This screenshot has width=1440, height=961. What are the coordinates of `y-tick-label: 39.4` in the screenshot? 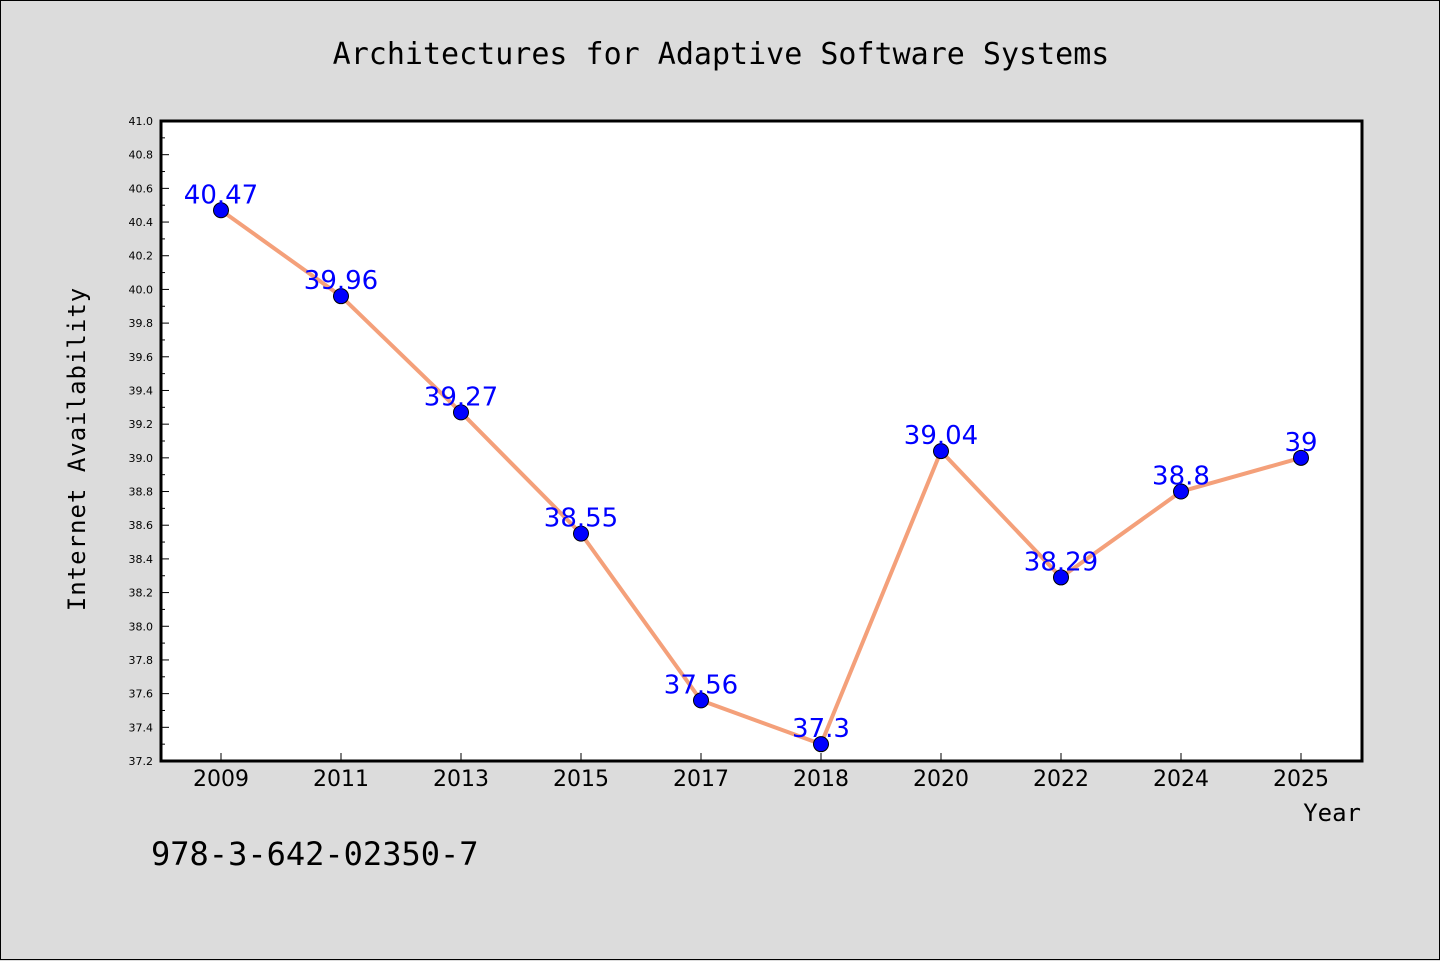 It's located at (141, 390).